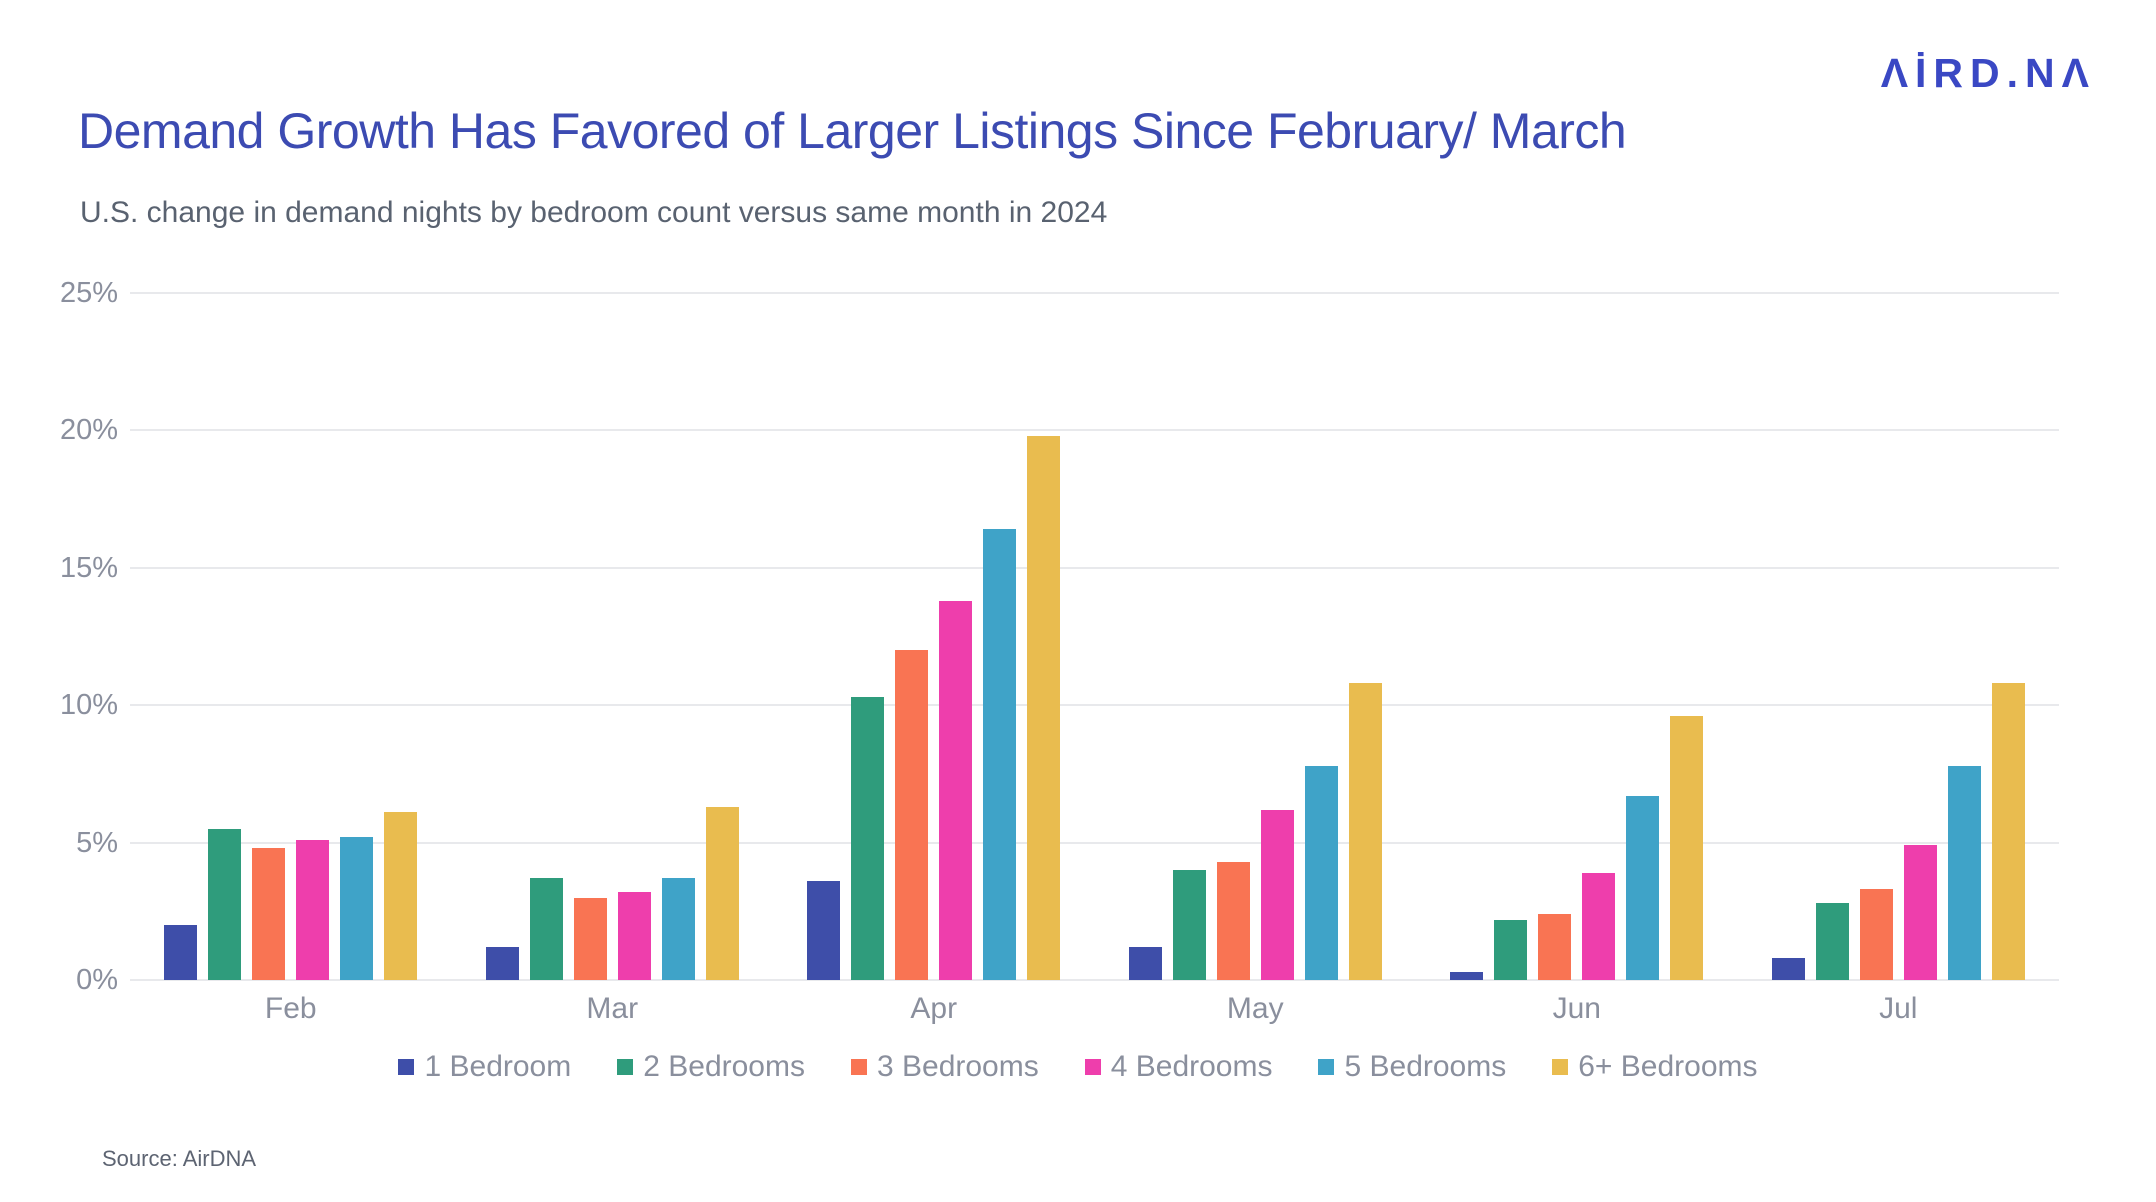 The height and width of the screenshot is (1202, 2156). I want to click on bar-group-may, so click(1256, 636).